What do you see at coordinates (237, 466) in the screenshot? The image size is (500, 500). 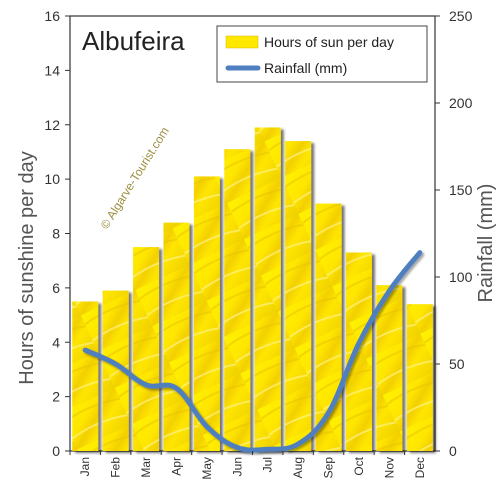 I see `month-label-jun: Jun` at bounding box center [237, 466].